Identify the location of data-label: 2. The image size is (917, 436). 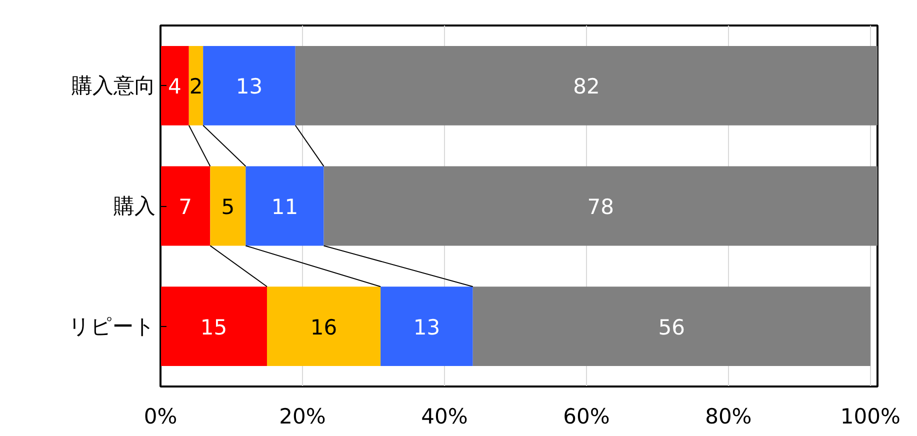
(196, 86).